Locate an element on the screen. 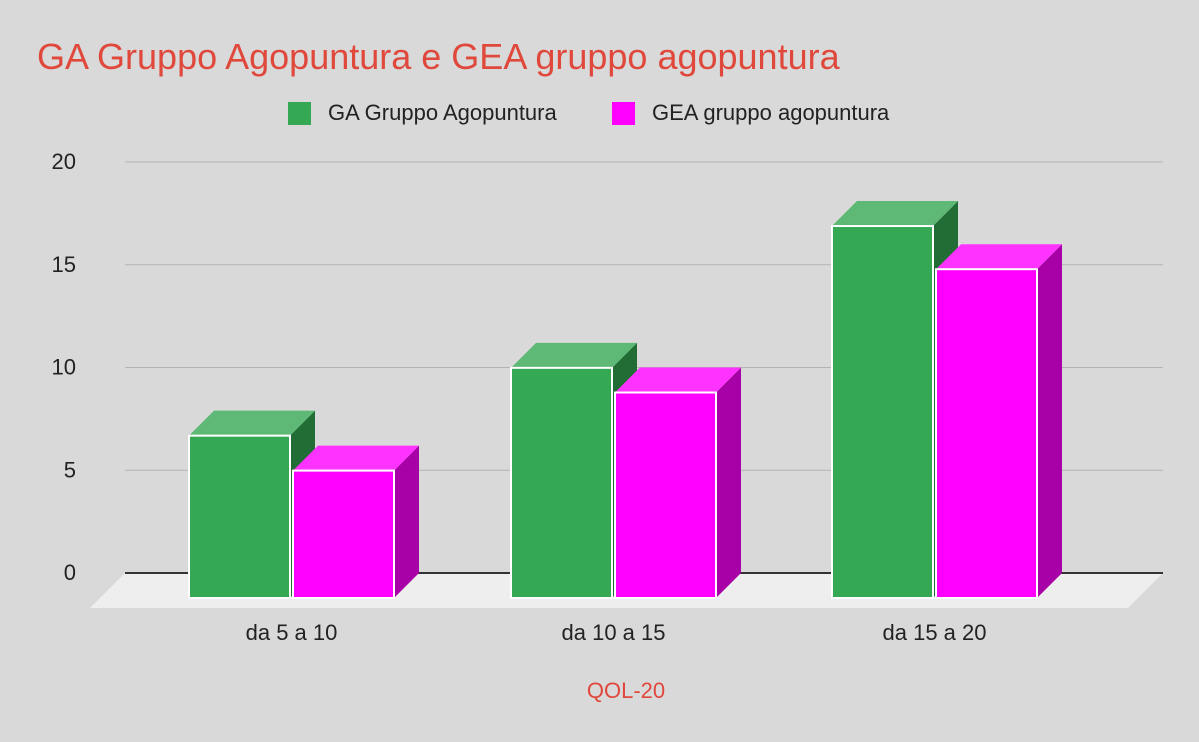 This screenshot has width=1199, height=742. y-tick-label: 10 is located at coordinates (64, 367).